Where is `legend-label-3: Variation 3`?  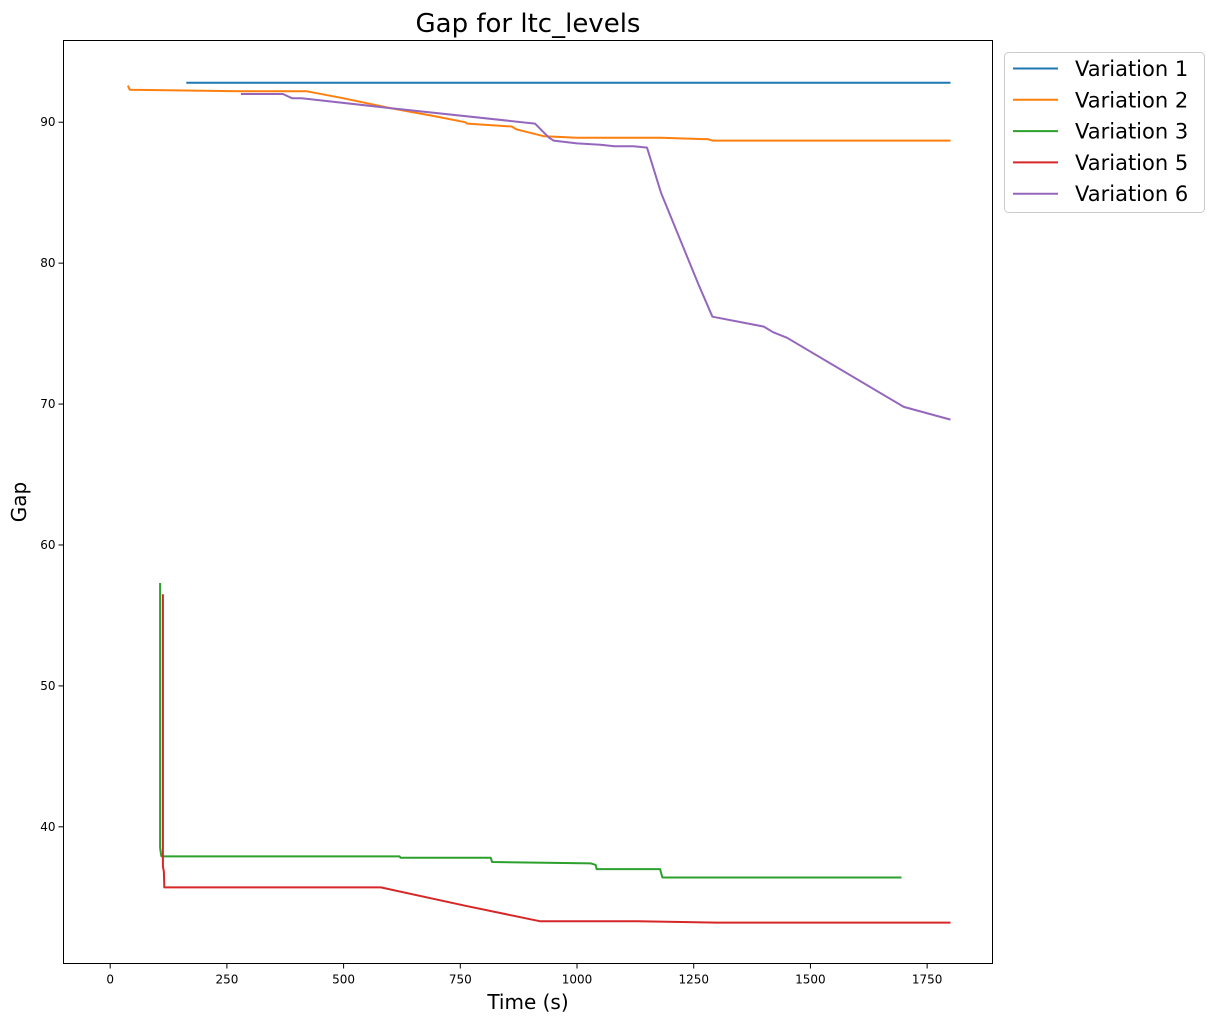 legend-label-3: Variation 3 is located at coordinates (1131, 132).